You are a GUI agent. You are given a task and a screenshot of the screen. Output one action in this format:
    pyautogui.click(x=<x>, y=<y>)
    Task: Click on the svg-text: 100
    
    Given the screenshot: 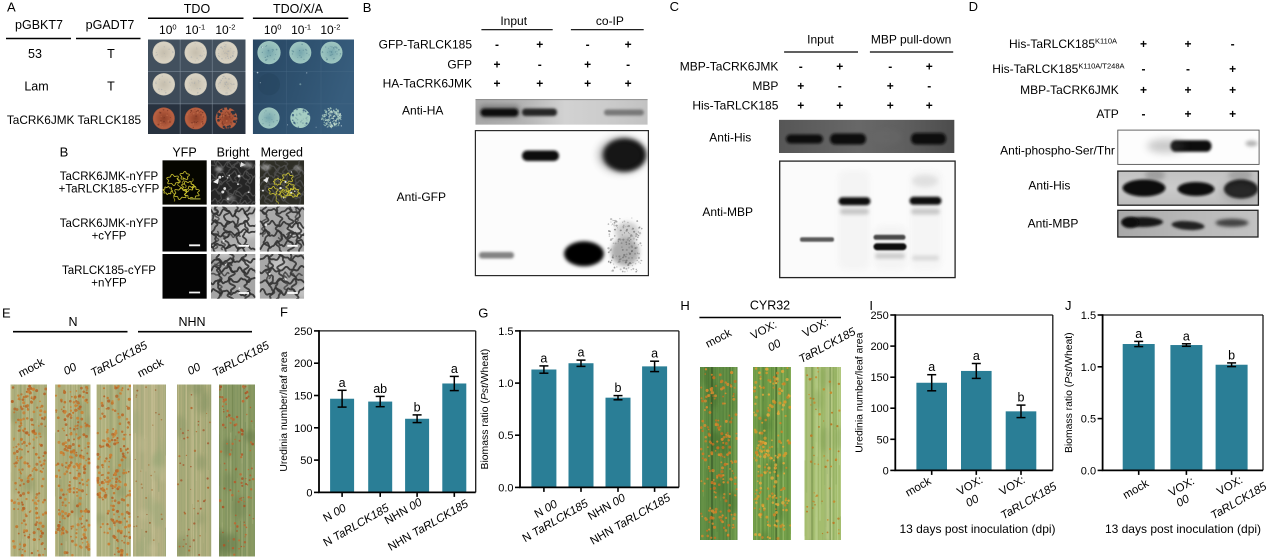 What is the action you would take?
    pyautogui.click(x=273, y=30)
    